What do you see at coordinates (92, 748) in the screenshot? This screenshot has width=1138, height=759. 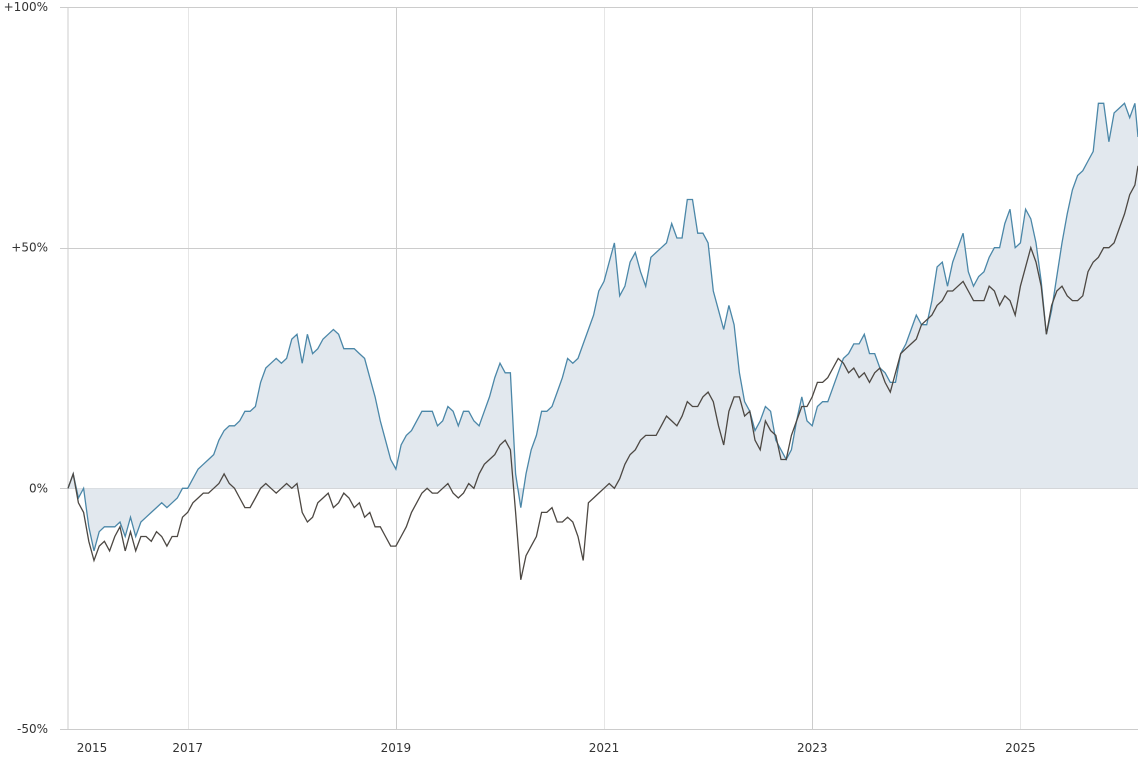 I see `x-tick-label: 2015` at bounding box center [92, 748].